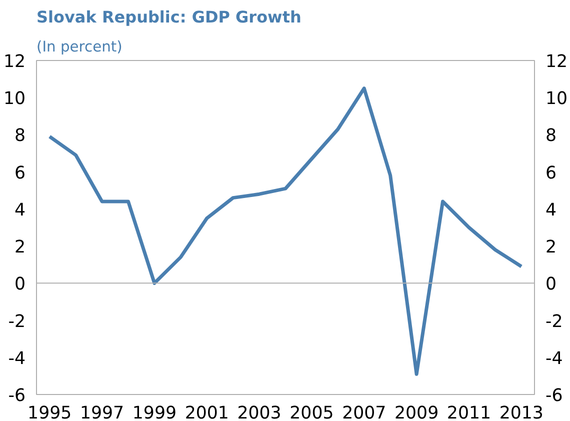 Image resolution: width=570 pixels, height=421 pixels. What do you see at coordinates (364, 412) in the screenshot?
I see `x-tick-label: 2007` at bounding box center [364, 412].